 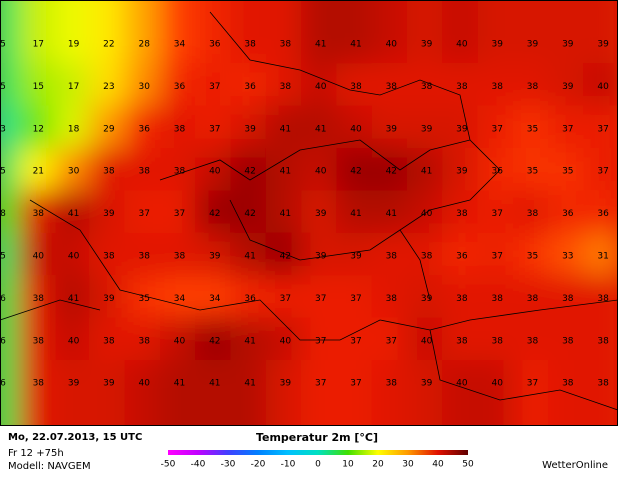 What do you see at coordinates (567, 257) in the screenshot?
I see `temperature-label: 33` at bounding box center [567, 257].